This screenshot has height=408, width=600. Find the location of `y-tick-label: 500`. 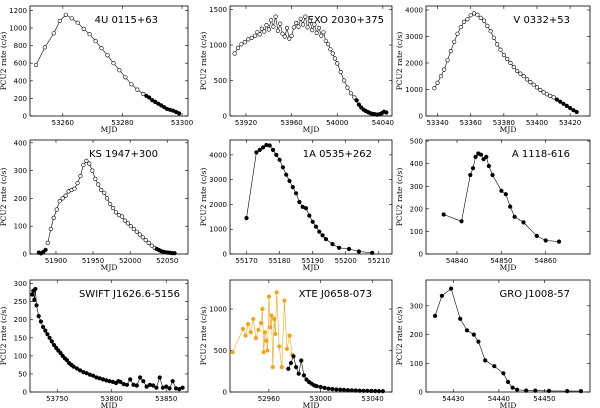

y-tick-label: 500 is located at coordinates (220, 351).